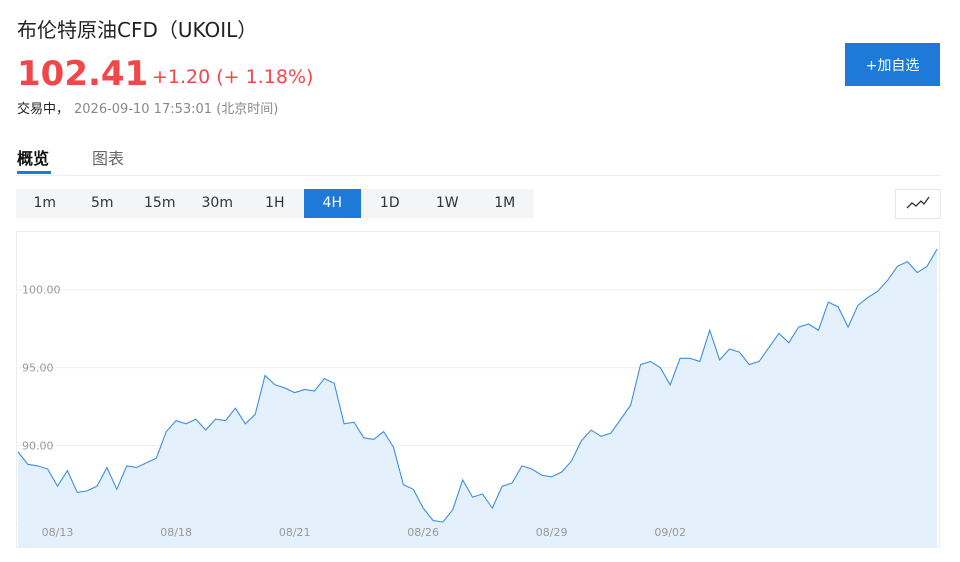 This screenshot has height=562, width=960. I want to click on timeframe-button: 1M, so click(505, 203).